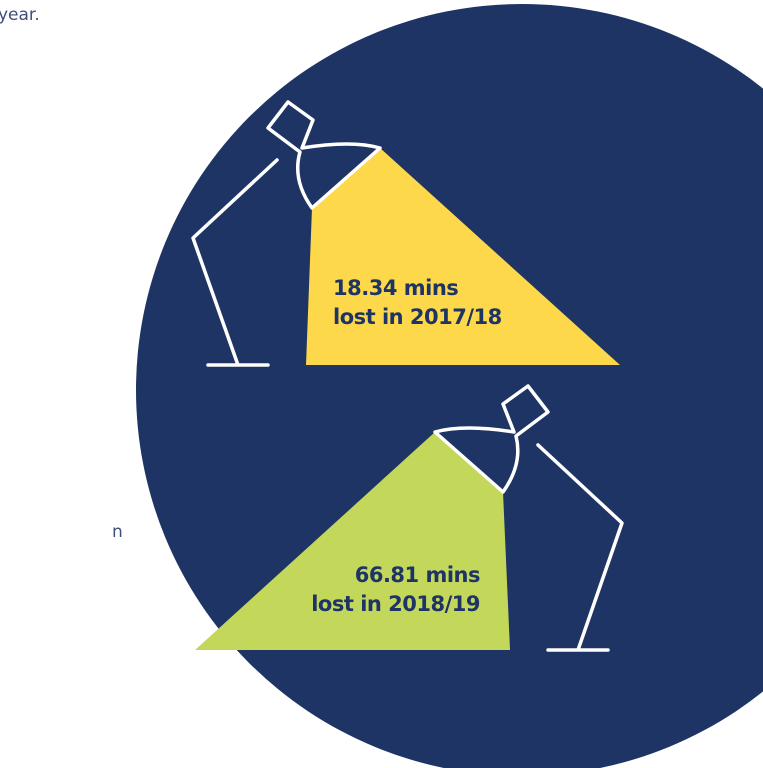 This screenshot has width=763, height=768. Describe the element at coordinates (117, 532) in the screenshot. I see `text-fragment: n` at that location.